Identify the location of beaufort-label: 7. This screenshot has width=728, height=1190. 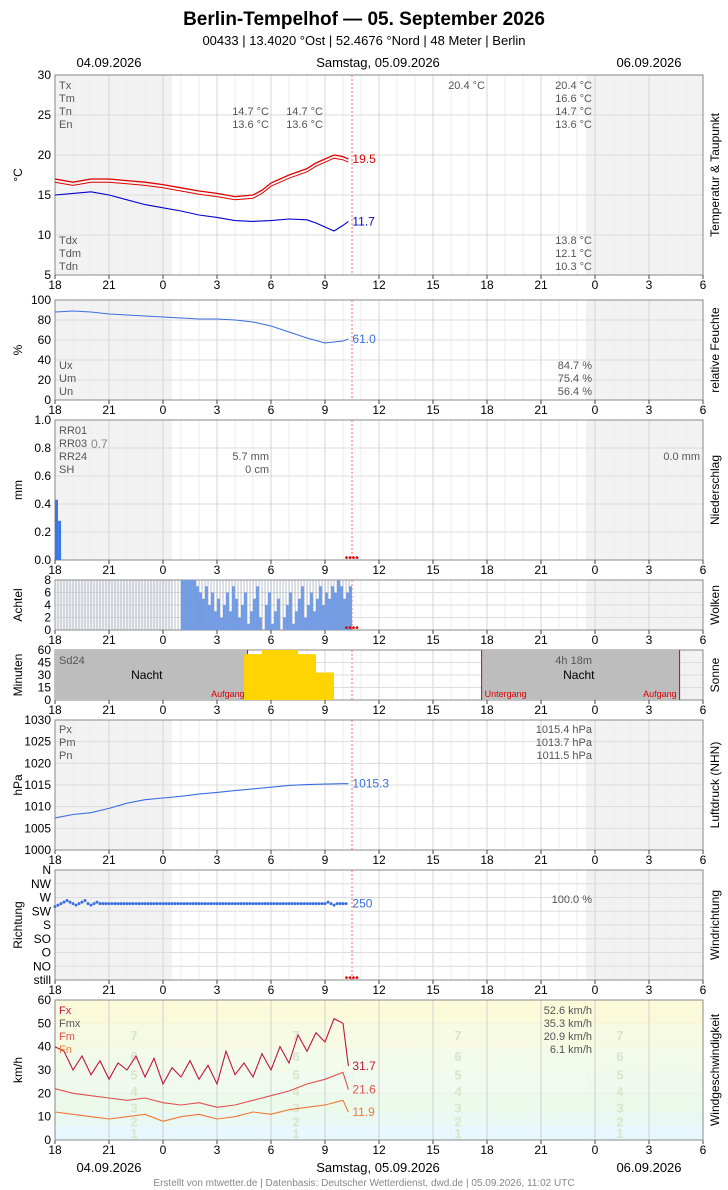
(619, 1035).